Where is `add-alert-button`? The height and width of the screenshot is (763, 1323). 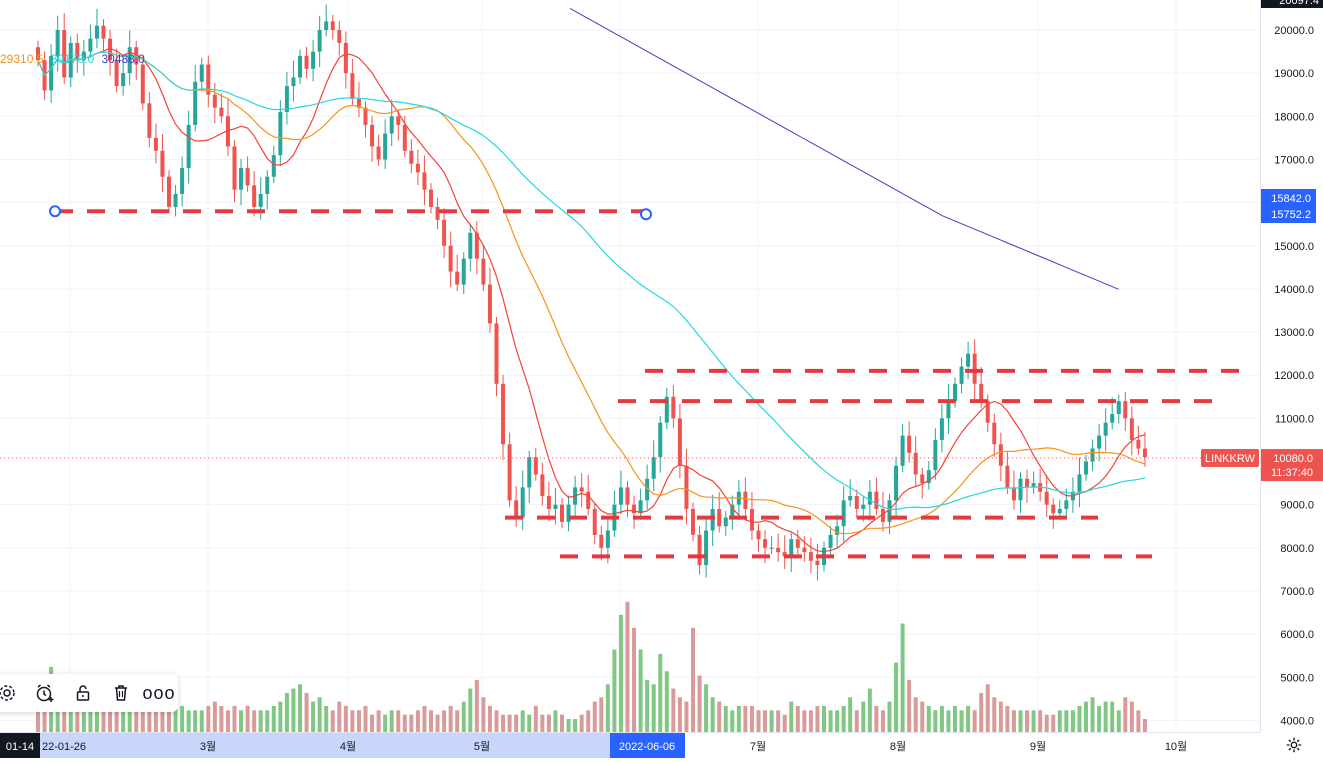
add-alert-button is located at coordinates (45, 693).